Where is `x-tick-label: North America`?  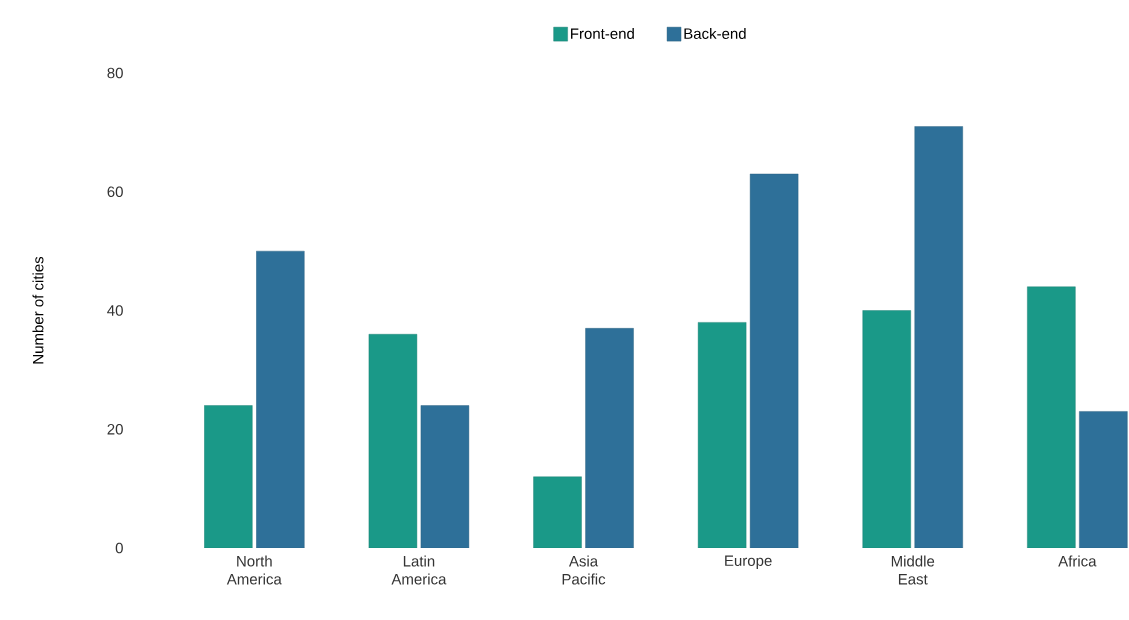 x-tick-label: North America is located at coordinates (254, 570).